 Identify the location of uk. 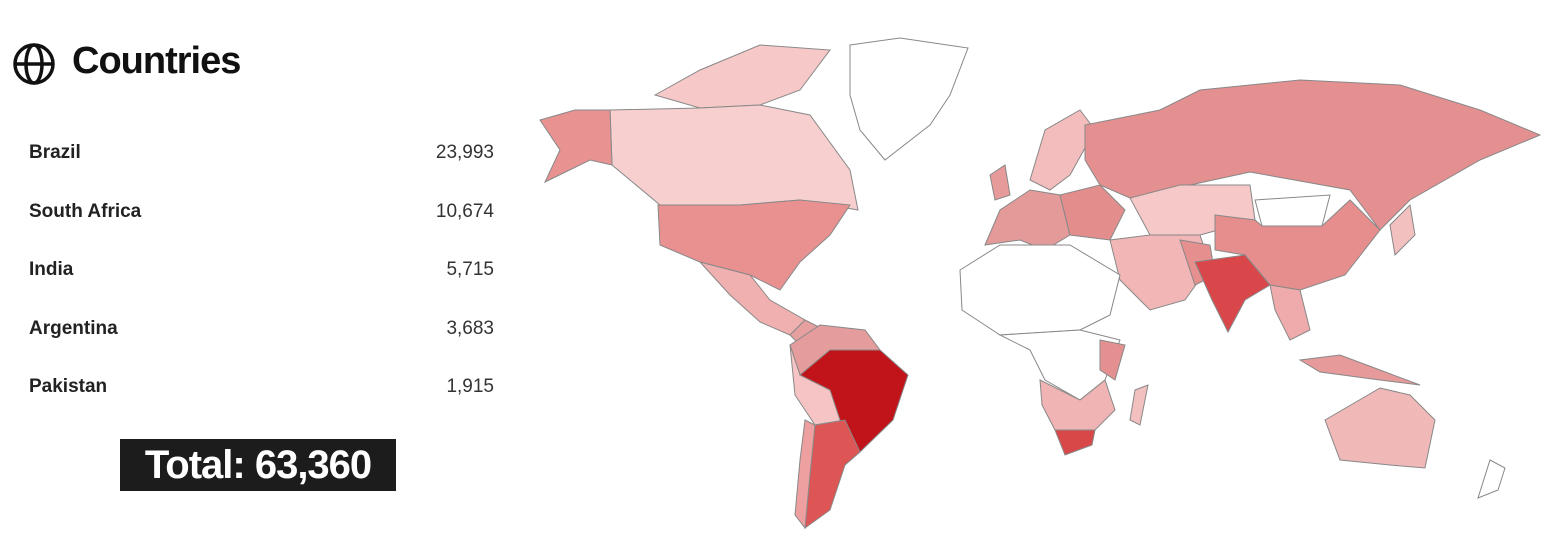
(1000, 182).